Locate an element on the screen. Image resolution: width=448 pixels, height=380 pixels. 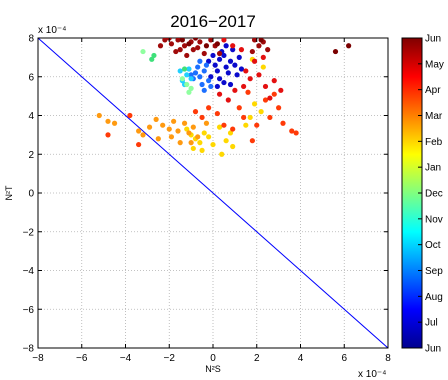
colorbar-tick-label-3: Sep is located at coordinates (434, 271).